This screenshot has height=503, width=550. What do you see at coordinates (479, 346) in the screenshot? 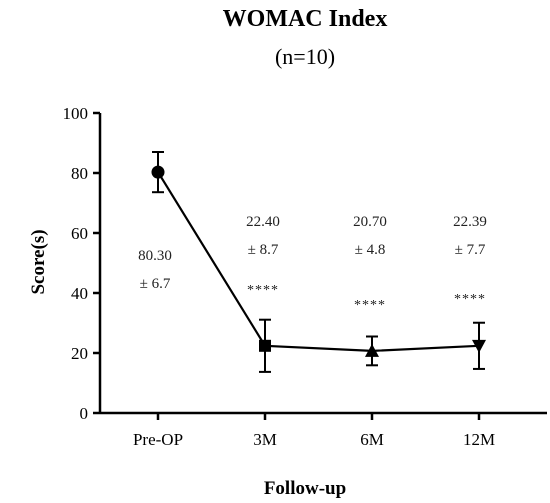
I see `data-point-triangle-down` at bounding box center [479, 346].